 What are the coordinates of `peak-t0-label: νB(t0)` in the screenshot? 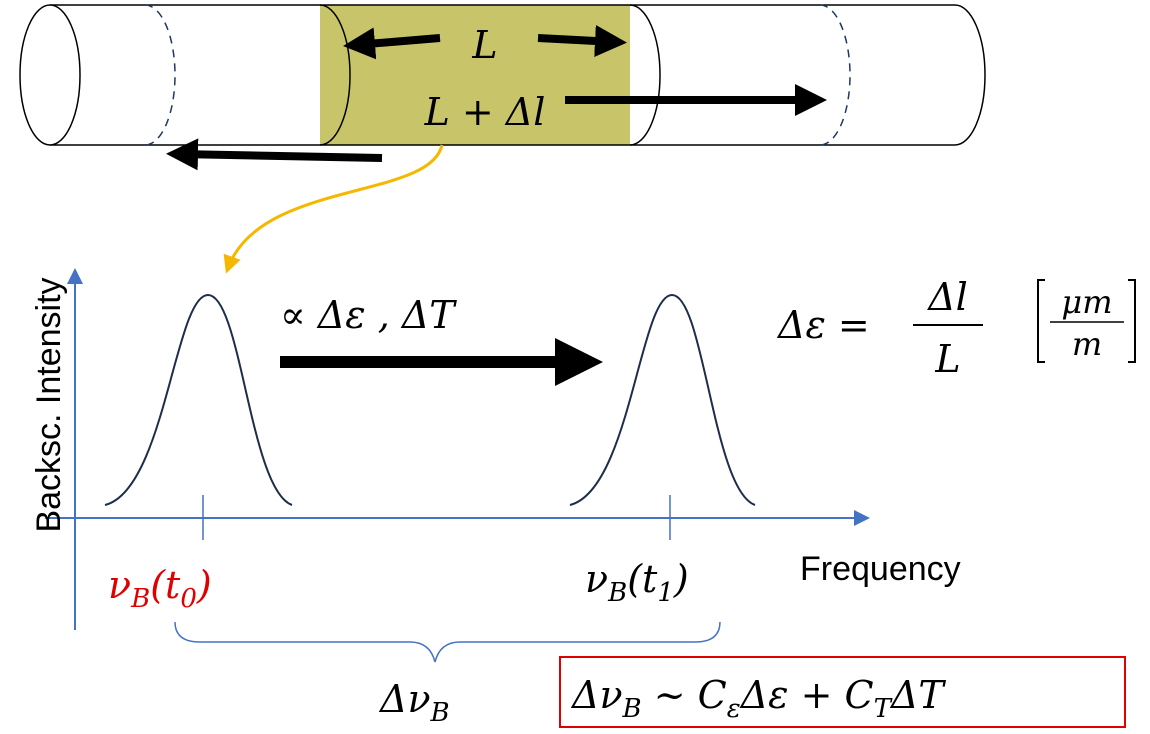 It's located at (160, 588).